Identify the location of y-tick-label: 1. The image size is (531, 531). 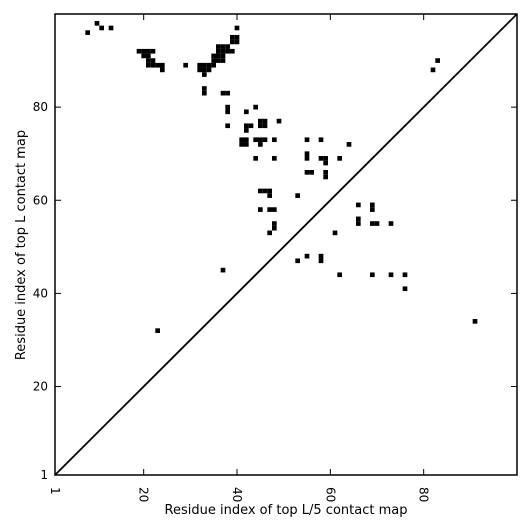
(44, 475).